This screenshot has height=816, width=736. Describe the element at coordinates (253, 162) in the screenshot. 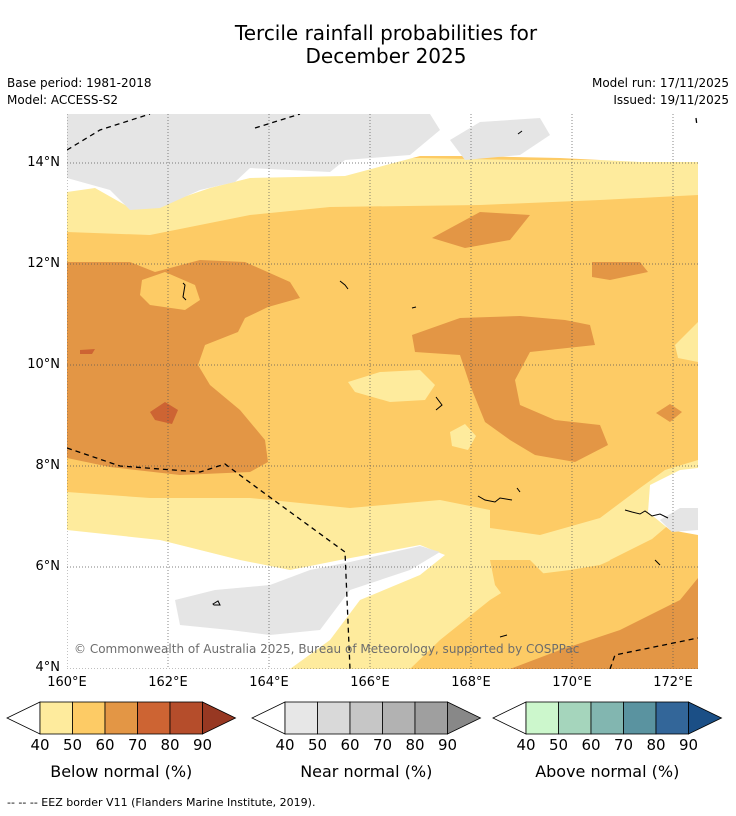

I see `near-normal-north` at that location.